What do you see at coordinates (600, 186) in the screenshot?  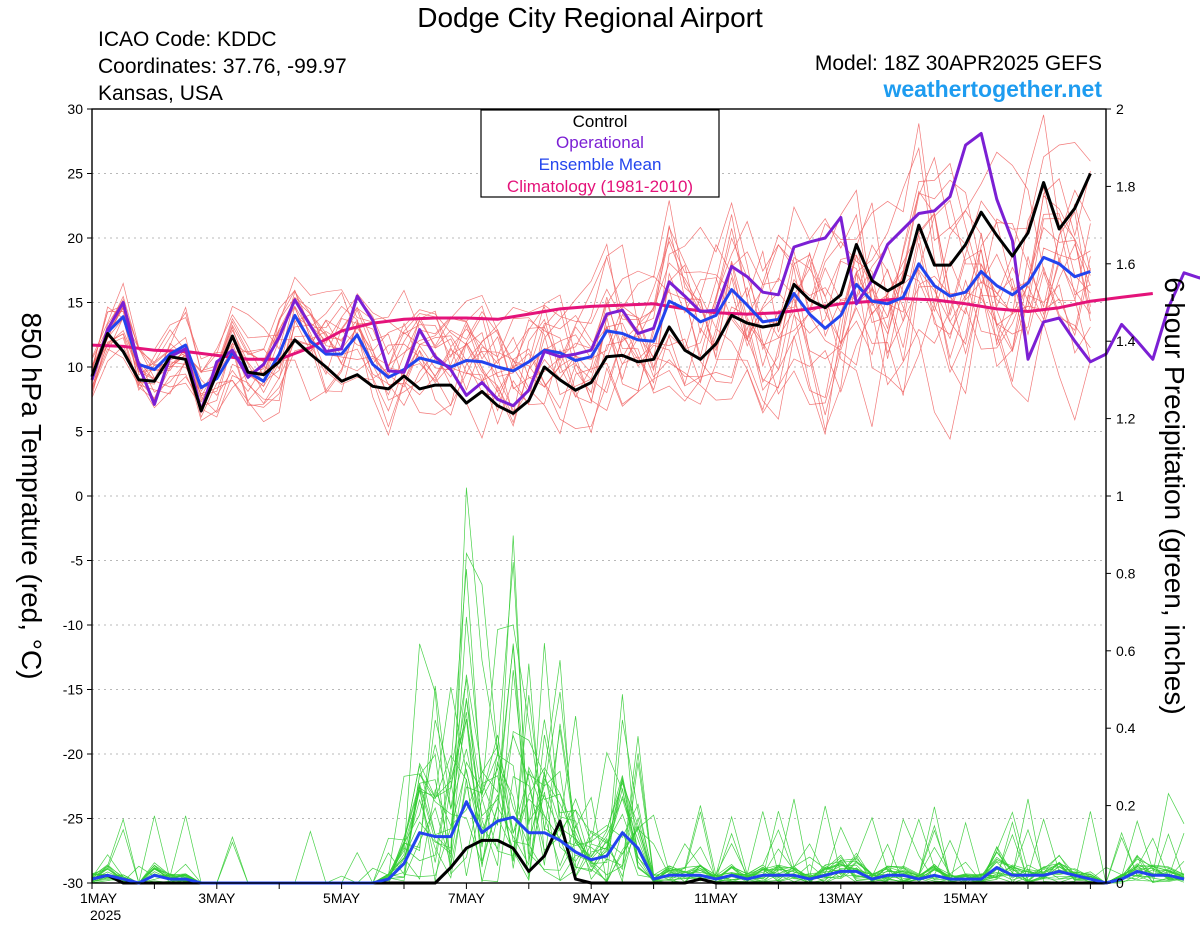 I see `legend-climatology: Climatology (1981-2010)` at bounding box center [600, 186].